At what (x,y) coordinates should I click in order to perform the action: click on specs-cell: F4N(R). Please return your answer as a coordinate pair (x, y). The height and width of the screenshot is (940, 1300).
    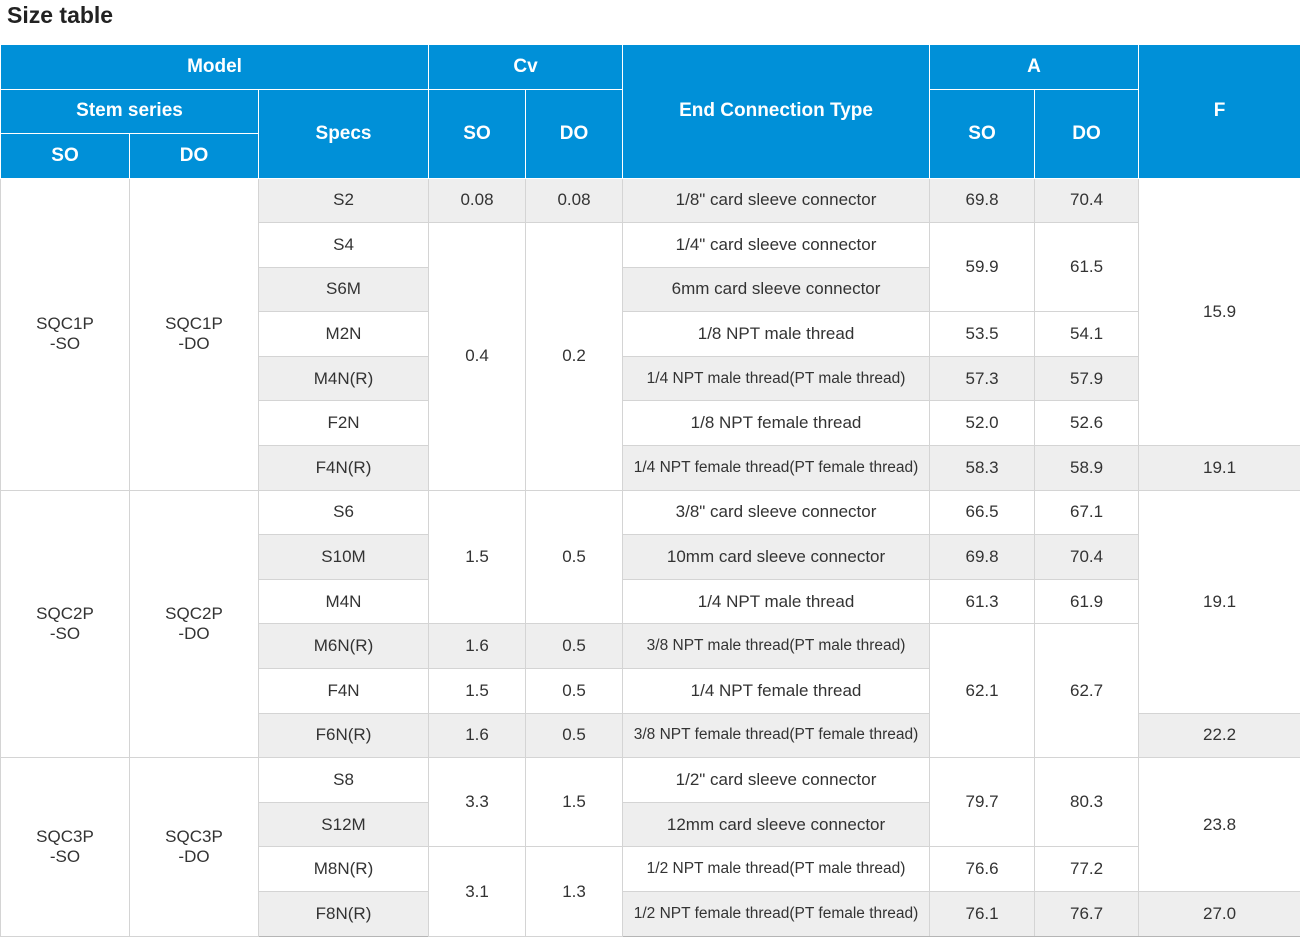
    Looking at the image, I should click on (343, 468).